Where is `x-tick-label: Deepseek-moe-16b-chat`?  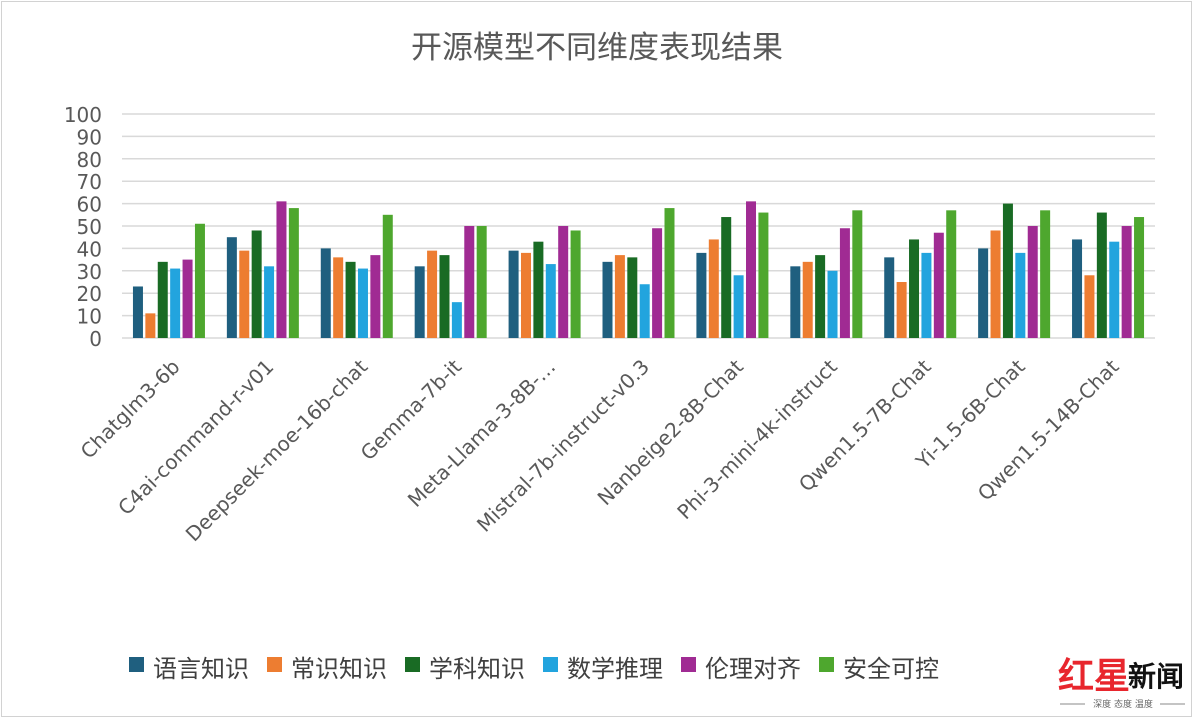 x-tick-label: Deepseek-moe-16b-chat is located at coordinates (277, 450).